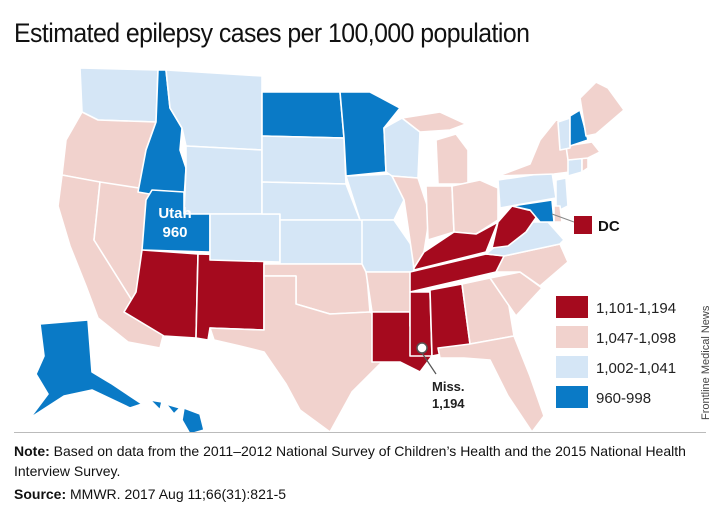 The height and width of the screenshot is (528, 720). What do you see at coordinates (311, 201) in the screenshot?
I see `state-NE` at bounding box center [311, 201].